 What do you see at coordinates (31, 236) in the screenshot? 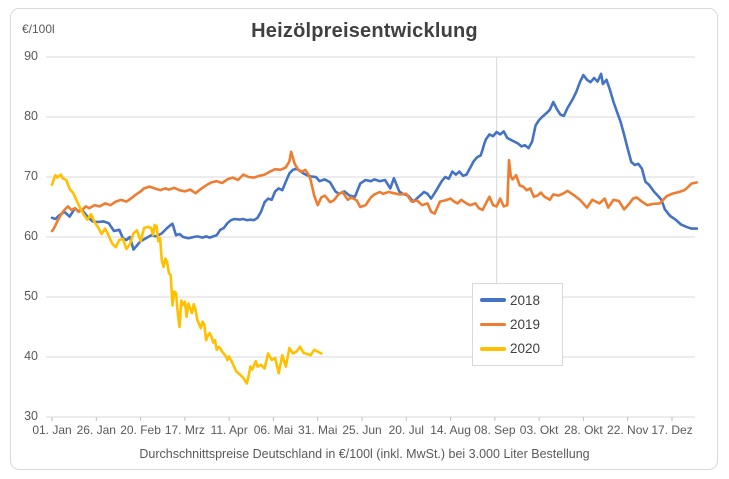
I see `y-axis-tick-label: 60` at bounding box center [31, 236].